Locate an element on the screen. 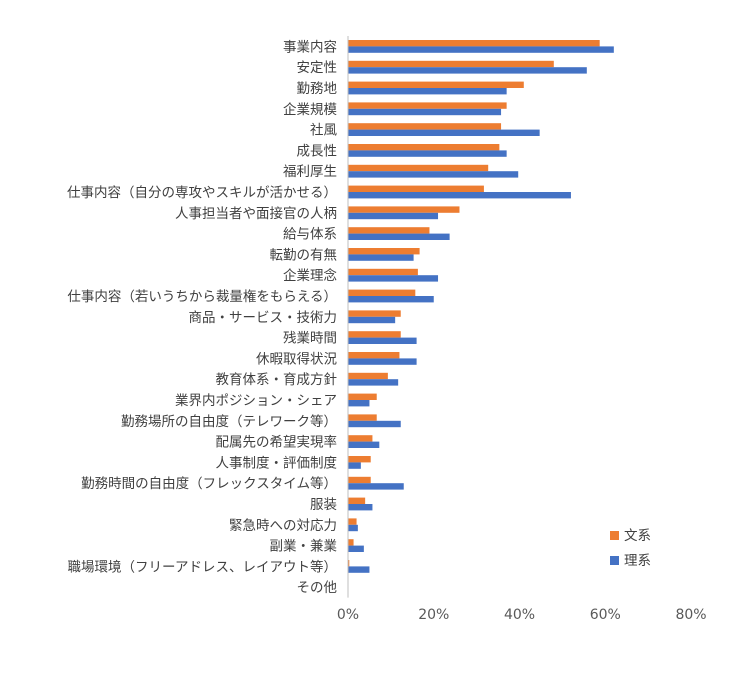 Image resolution: width=749 pixels, height=686 pixels. legend-swatch-rikei is located at coordinates (614, 560).